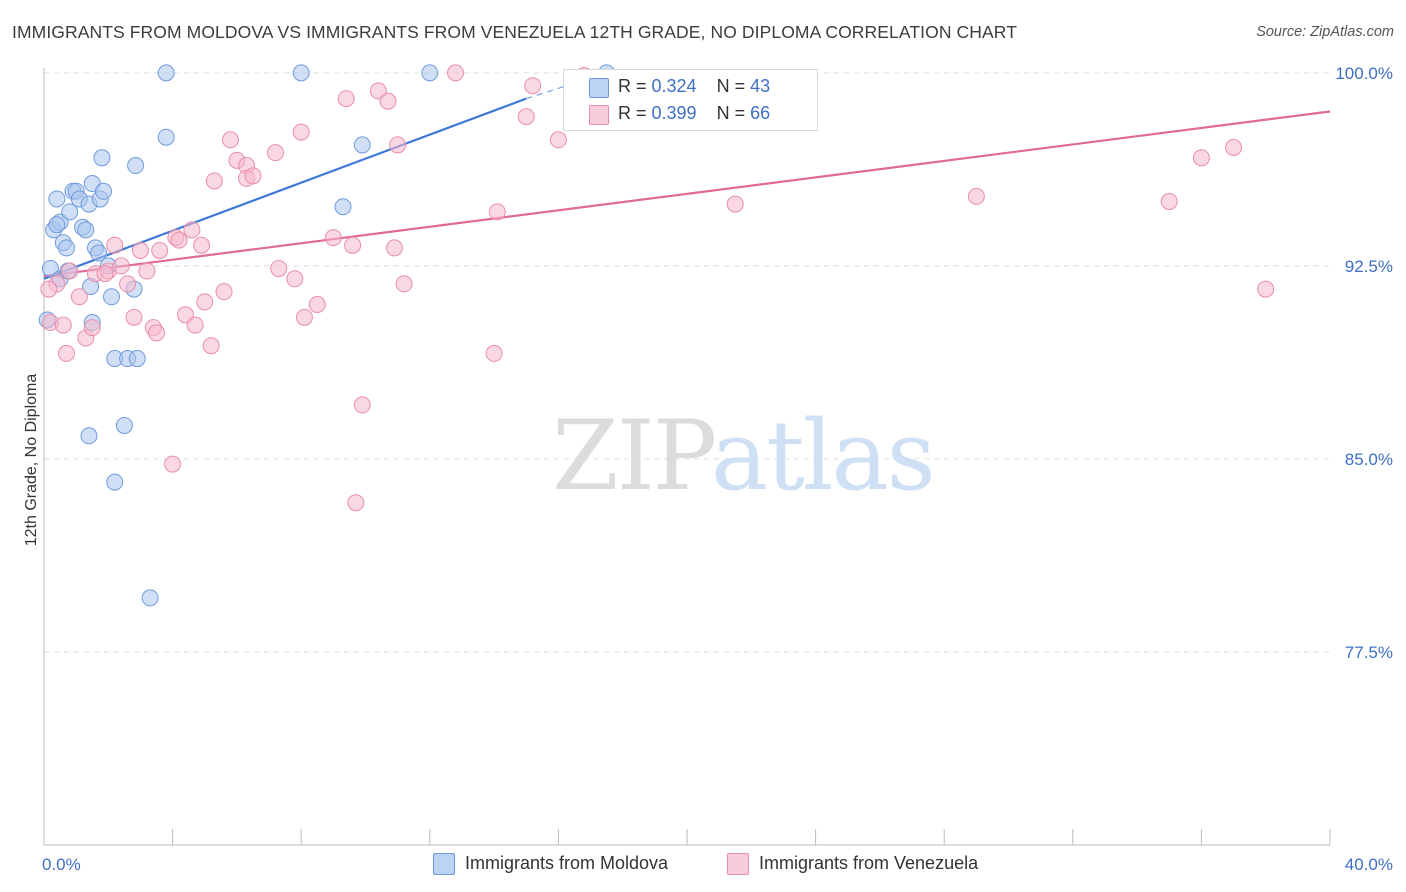 This screenshot has width=1406, height=892. Describe the element at coordinates (632, 456) in the screenshot. I see `watermark-zip: ZIP` at that location.